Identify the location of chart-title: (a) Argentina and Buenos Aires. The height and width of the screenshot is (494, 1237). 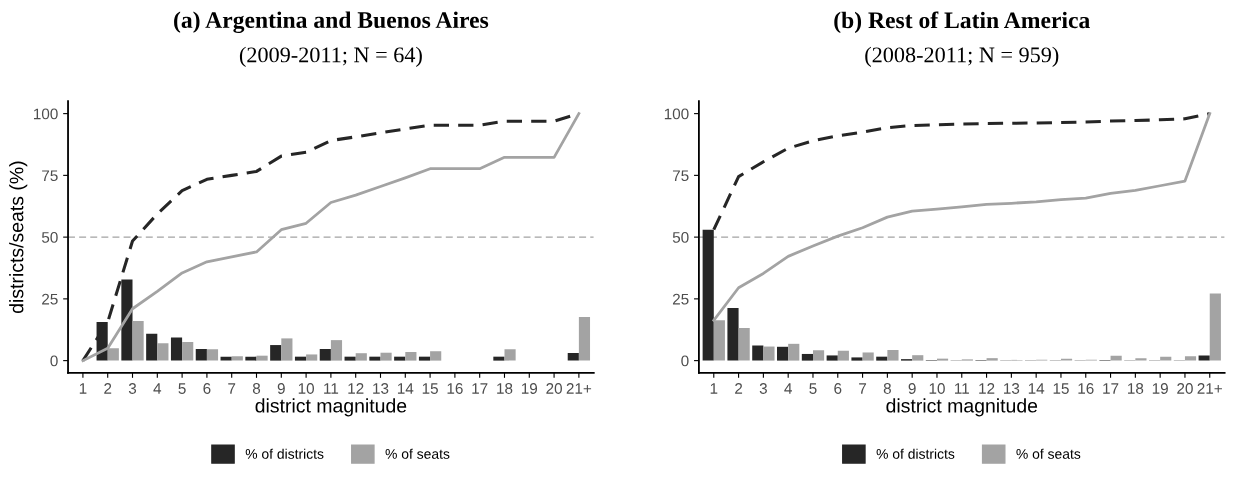
(331, 22).